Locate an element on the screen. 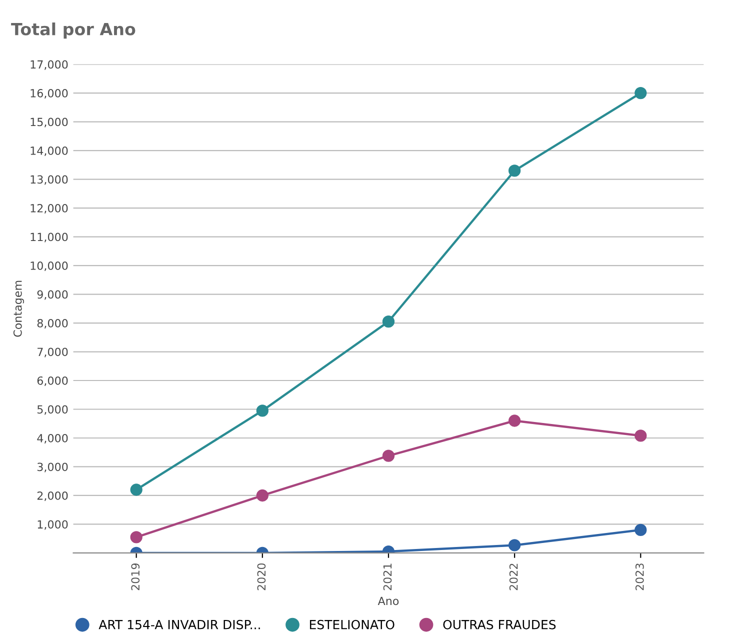 This screenshot has width=733, height=643. y-tick-label: 3,000 is located at coordinates (52, 467).